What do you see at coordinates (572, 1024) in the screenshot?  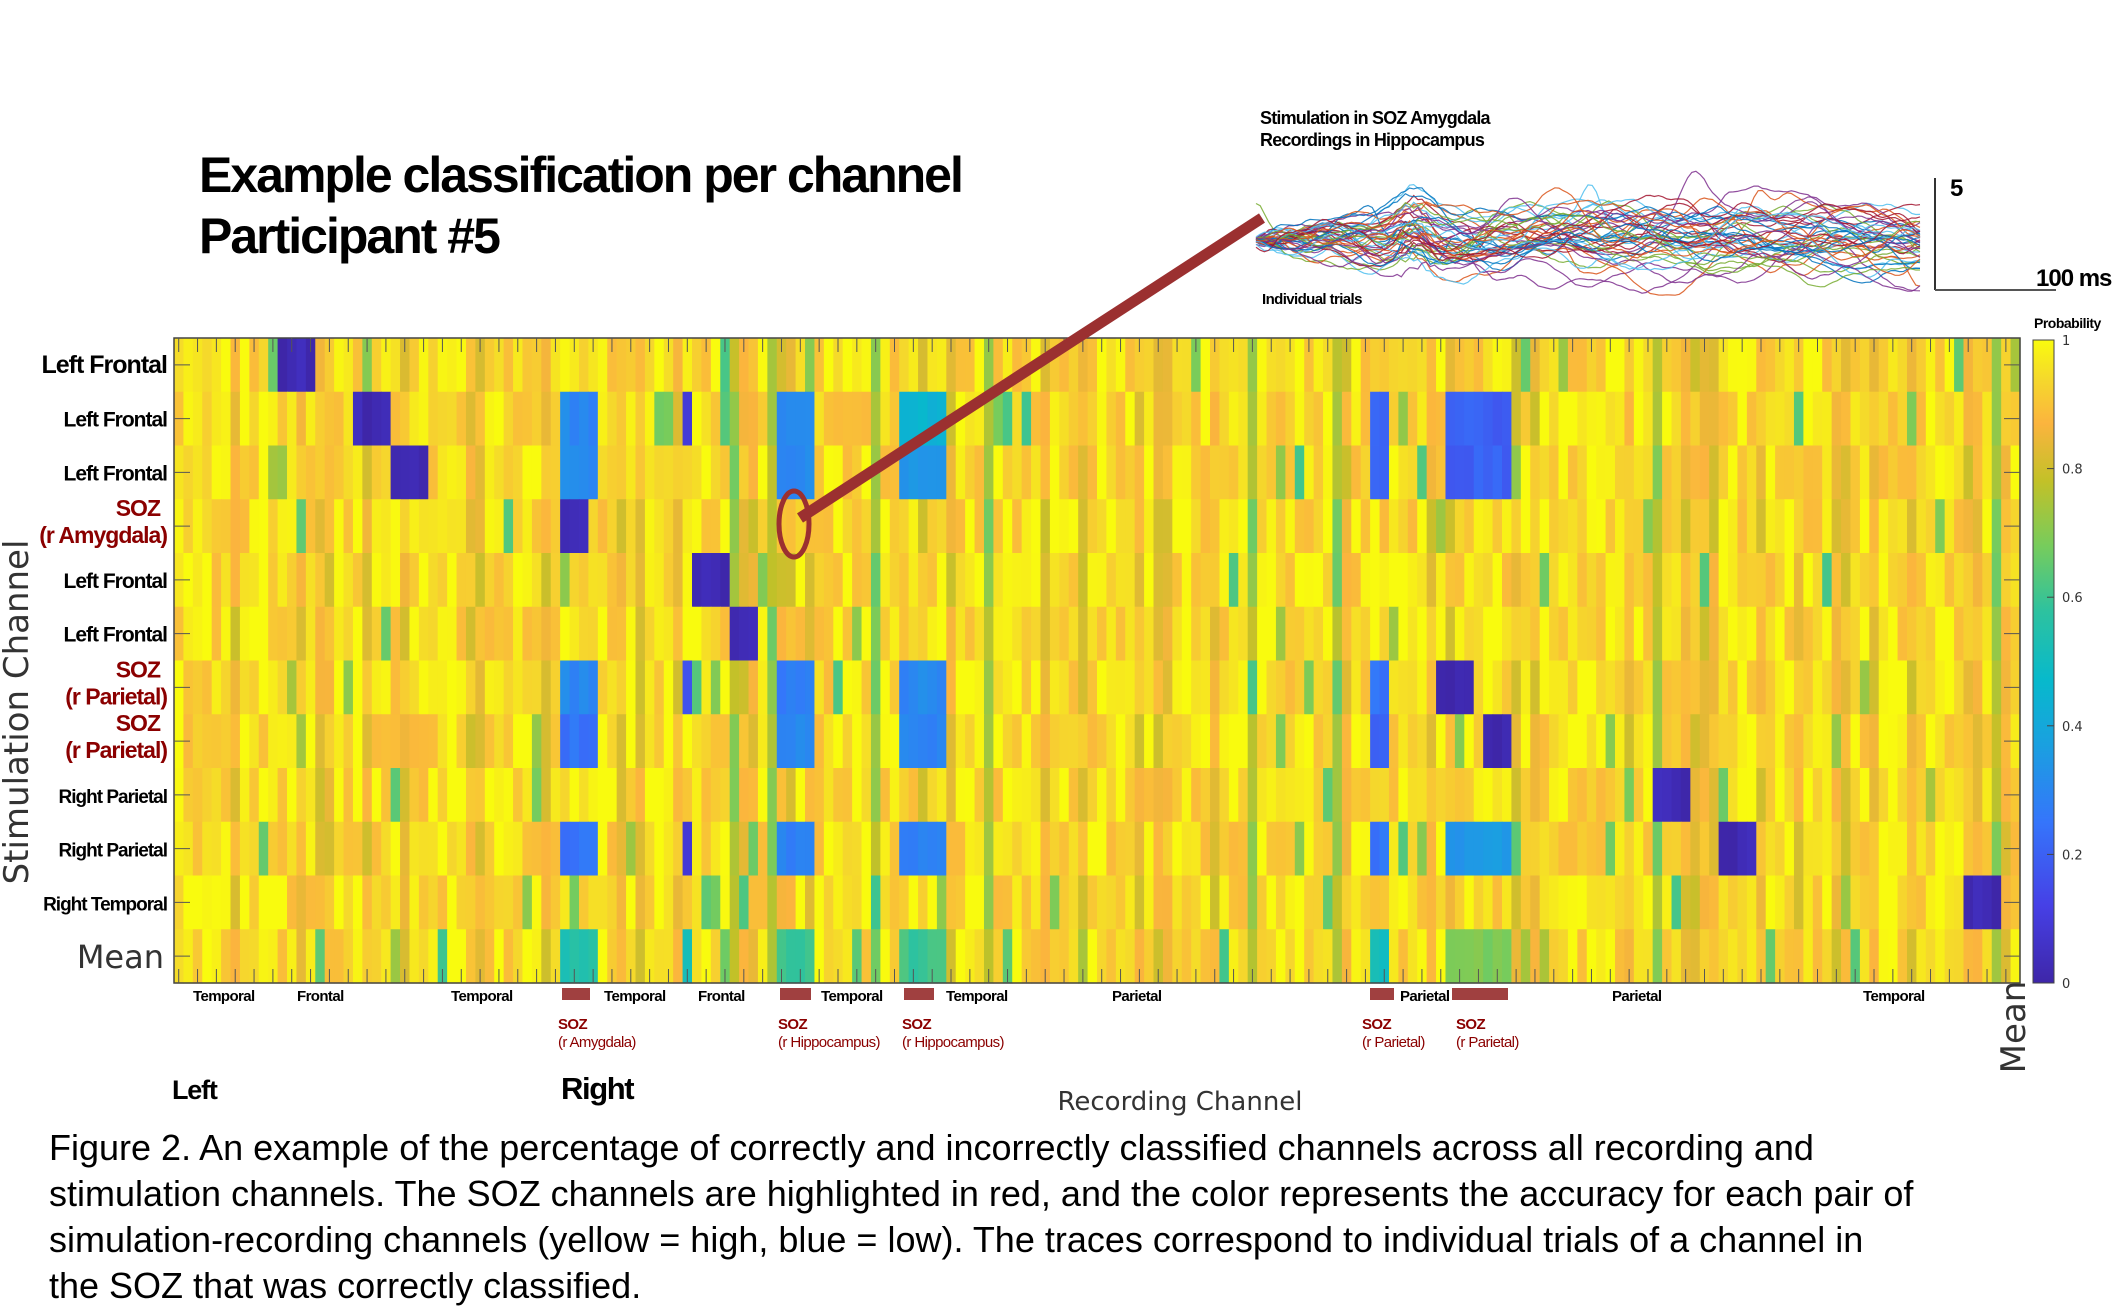 I see `x-soz-label: SOZ` at bounding box center [572, 1024].